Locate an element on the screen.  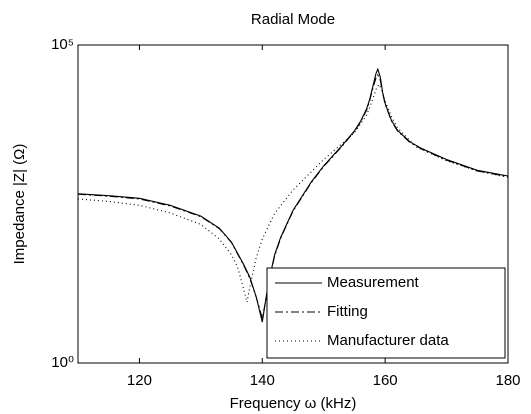
x-tick-label: 120 is located at coordinates (139, 380).